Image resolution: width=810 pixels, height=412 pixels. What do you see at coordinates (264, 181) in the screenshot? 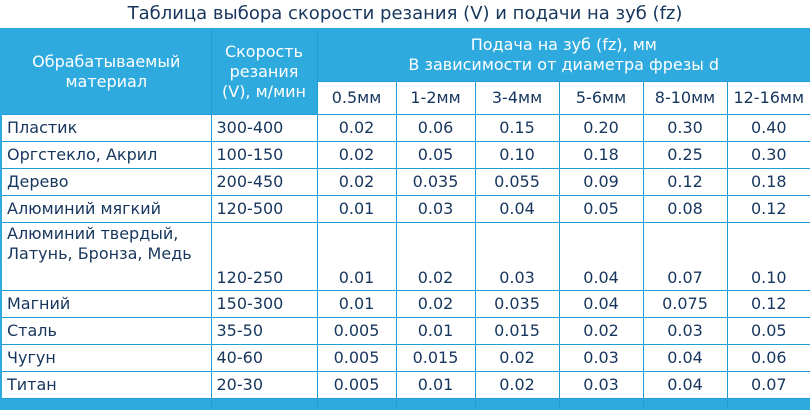
I see `cell-speed: 200-450` at bounding box center [264, 181].